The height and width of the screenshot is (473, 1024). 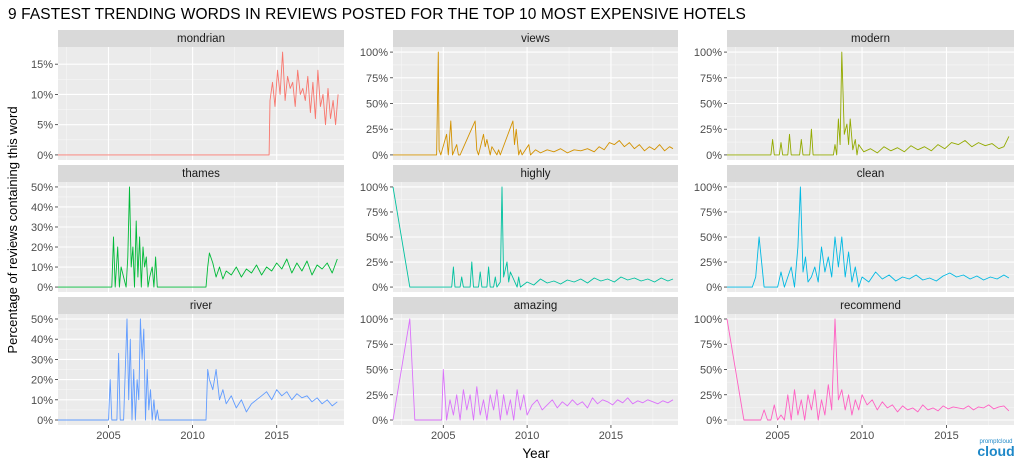 What do you see at coordinates (198, 103) in the screenshot?
I see `series-line-mondrian` at bounding box center [198, 103].